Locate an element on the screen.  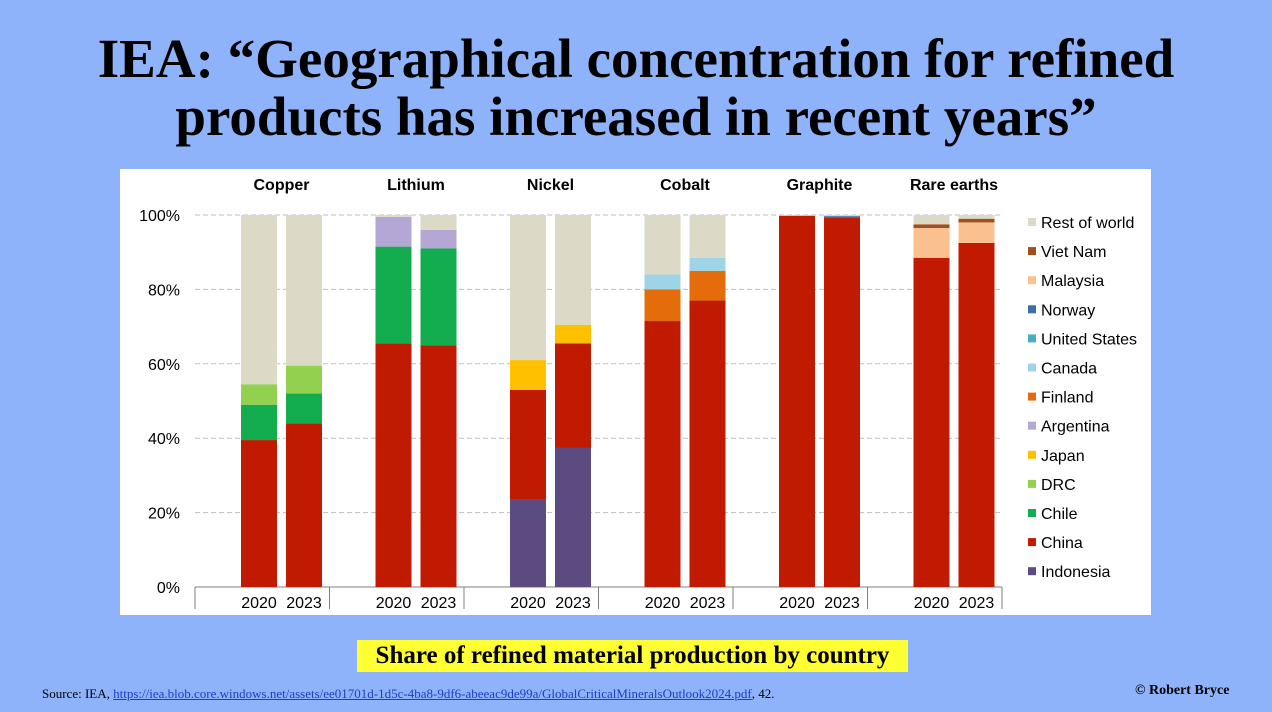
group-title: Copper is located at coordinates (282, 185).